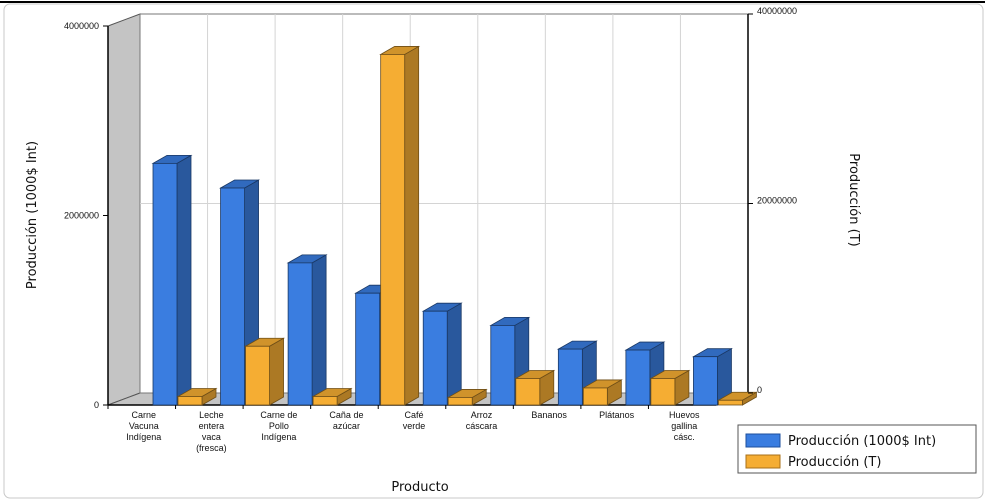 The image size is (985, 500). I want to click on bar-series-2-0-front, so click(190, 401).